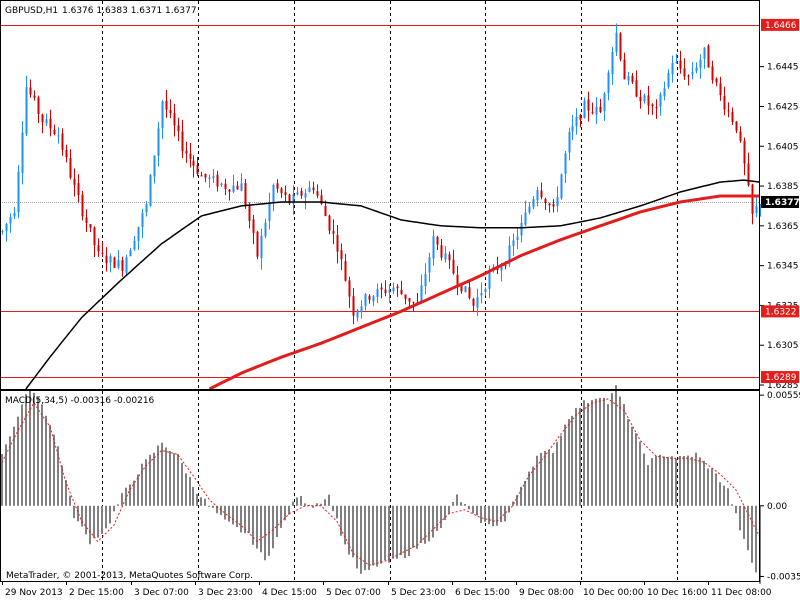 This screenshot has height=603, width=800. What do you see at coordinates (677, 593) in the screenshot?
I see `time-tick-label-10: 10 Dec 16:00` at bounding box center [677, 593].